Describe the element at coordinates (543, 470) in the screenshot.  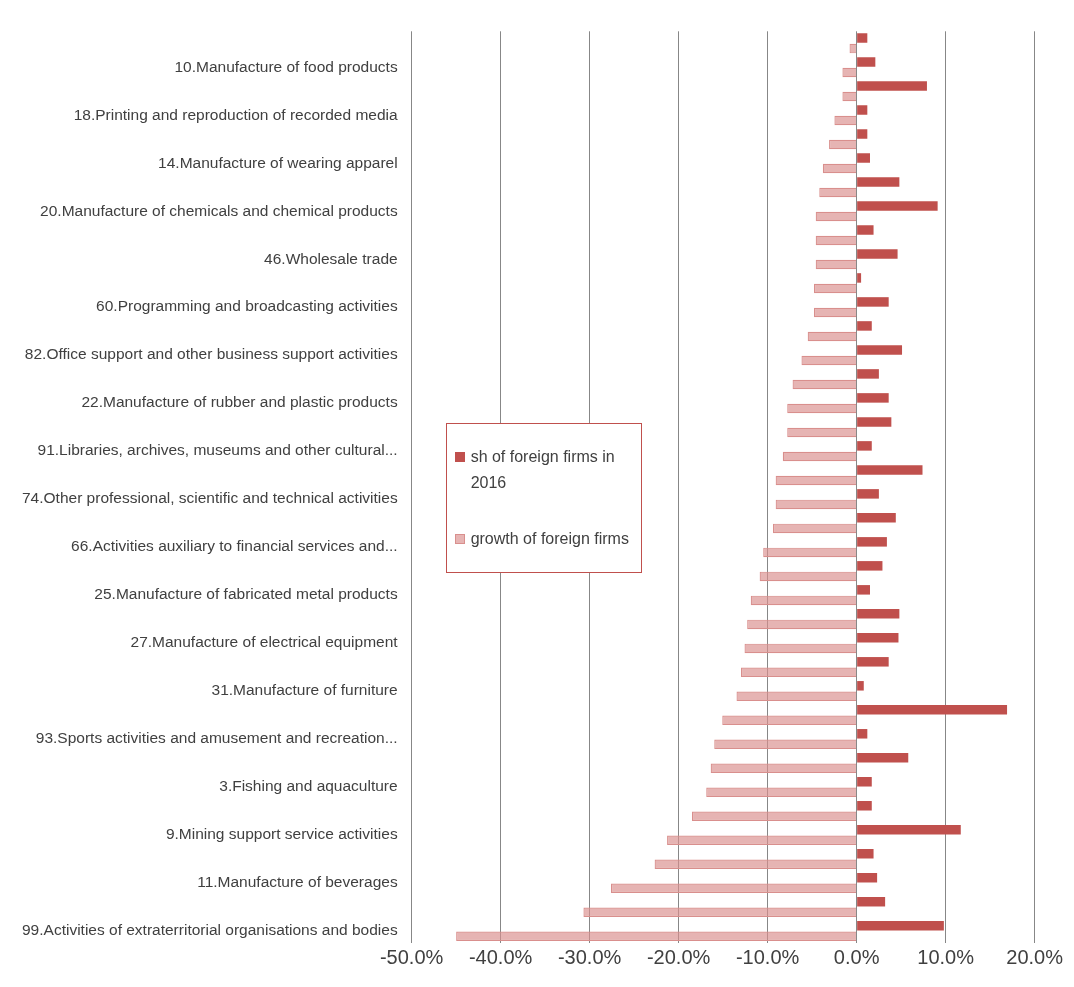
I see `legend-label: sh of foreign firms in 2016` at that location.